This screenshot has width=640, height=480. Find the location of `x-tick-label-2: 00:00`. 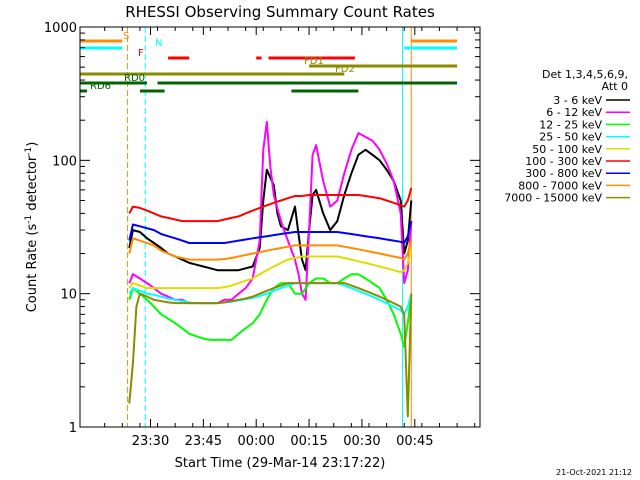

x-tick-label-2: 00:00 is located at coordinates (255, 441).